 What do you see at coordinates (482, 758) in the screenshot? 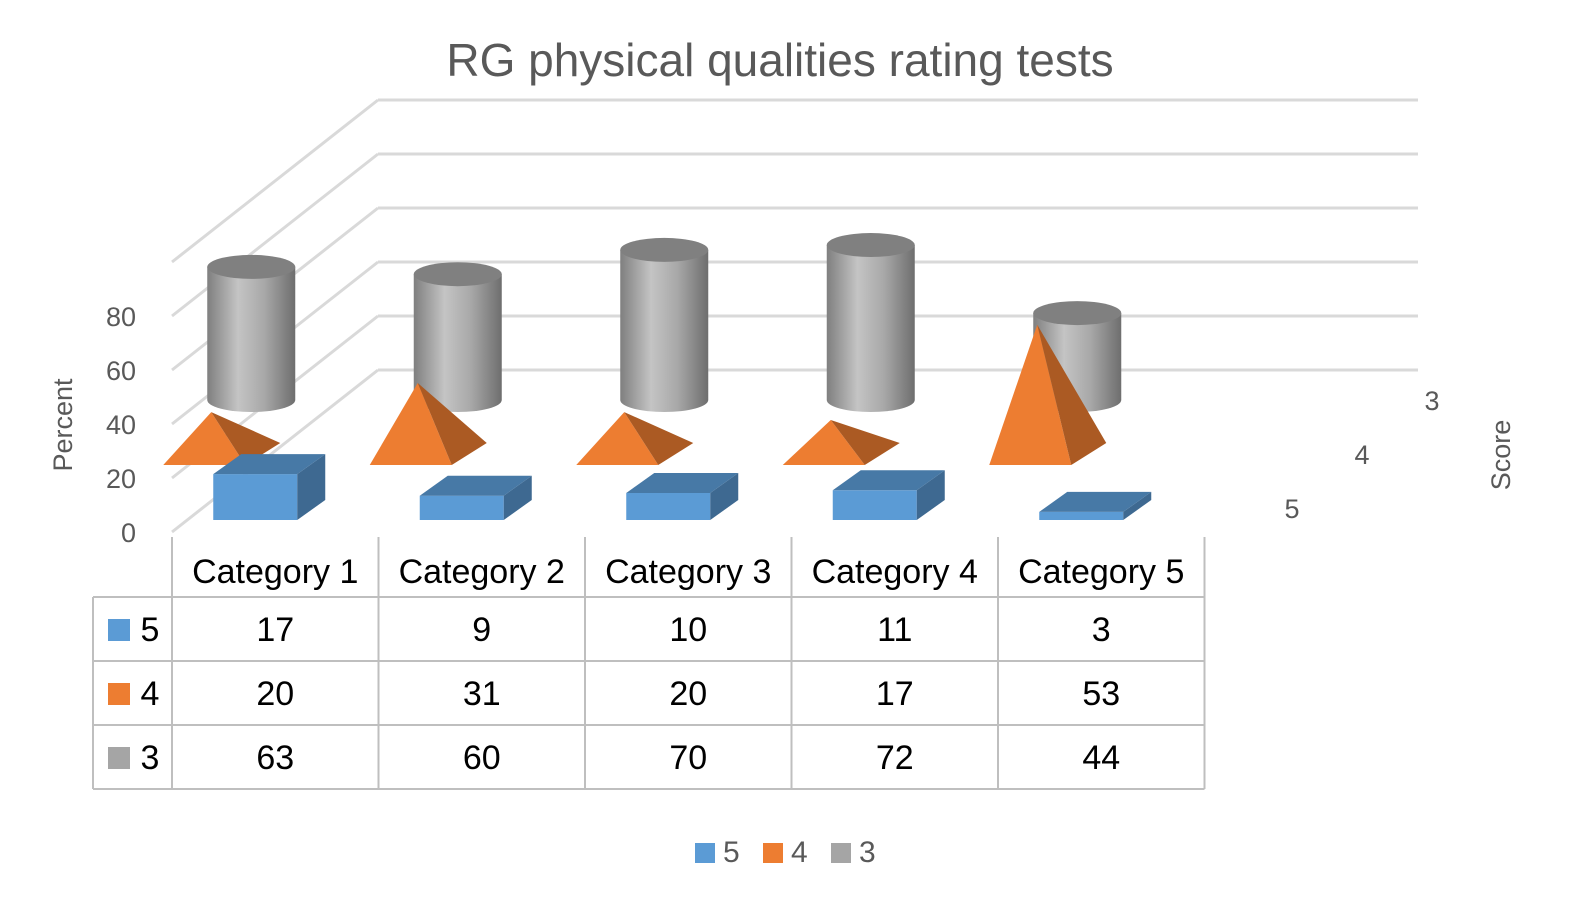
I see `table-value-cell: 60` at bounding box center [482, 758].